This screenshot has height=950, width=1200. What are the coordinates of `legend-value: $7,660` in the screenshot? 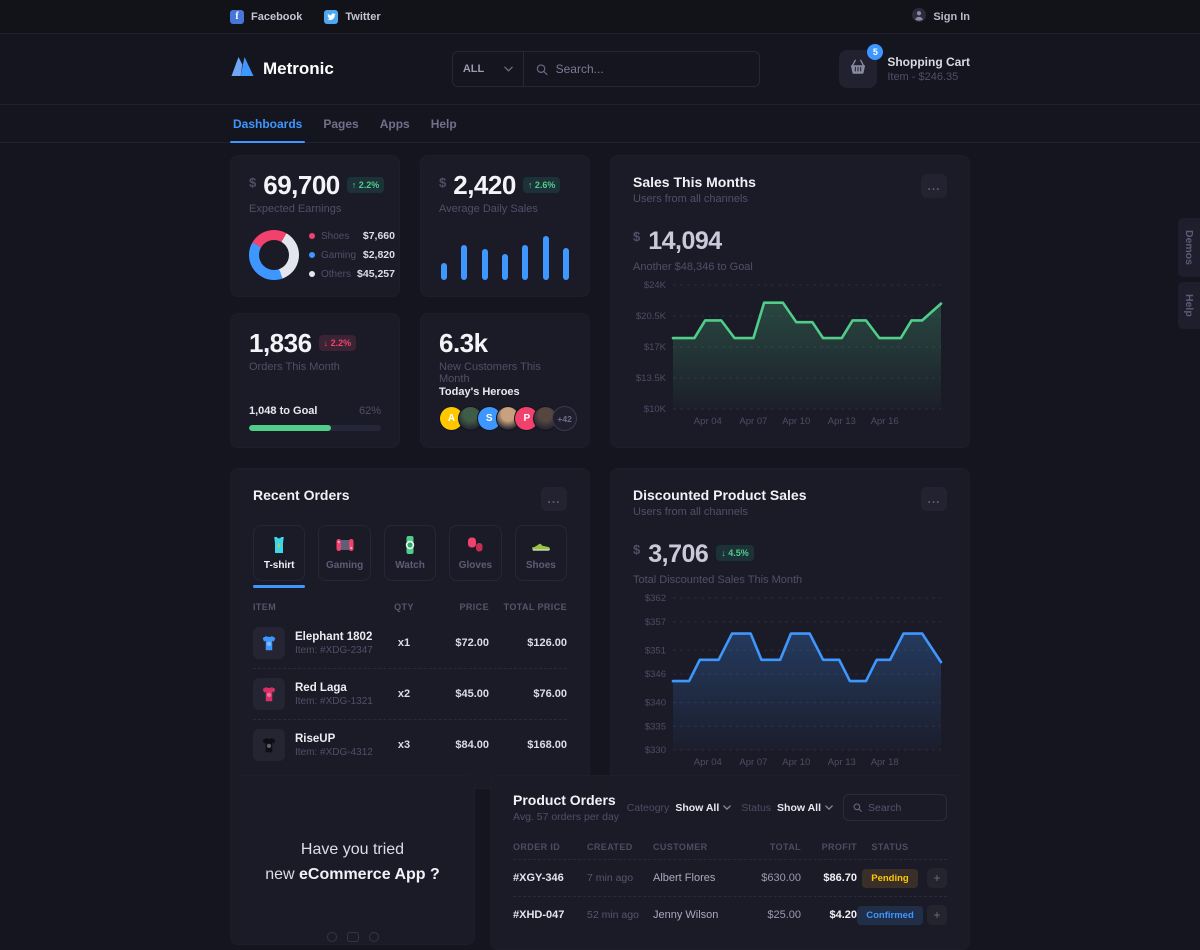 It's located at (378, 236).